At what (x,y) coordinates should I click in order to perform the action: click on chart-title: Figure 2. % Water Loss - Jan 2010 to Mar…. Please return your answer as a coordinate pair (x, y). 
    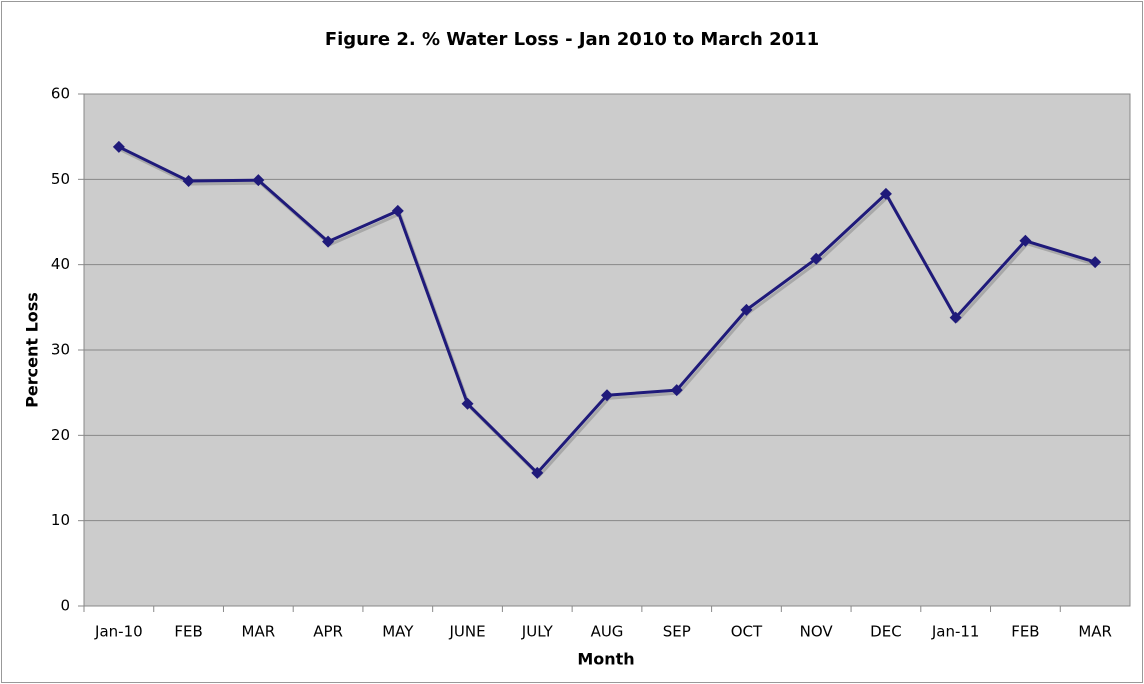
    Looking at the image, I should click on (572, 39).